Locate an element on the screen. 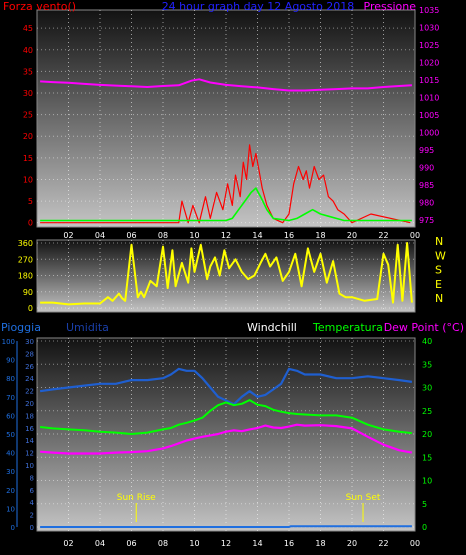 The width and height of the screenshot is (466, 555). pressure-tick-label: 990 is located at coordinates (426, 168).